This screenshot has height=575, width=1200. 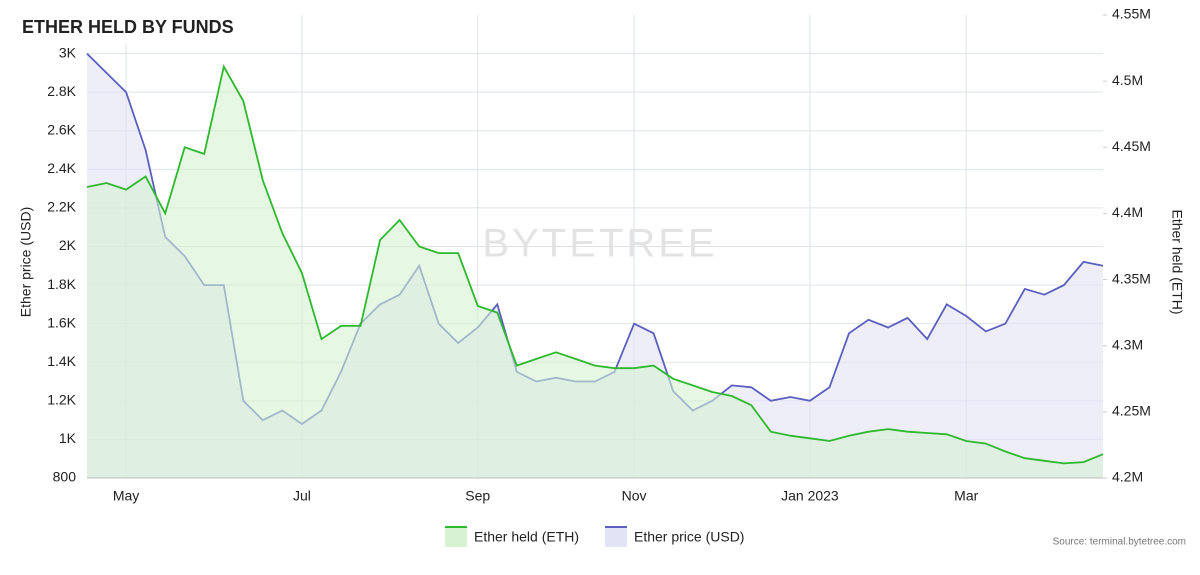 What do you see at coordinates (68, 245) in the screenshot?
I see `y-tick-label: 2K` at bounding box center [68, 245].